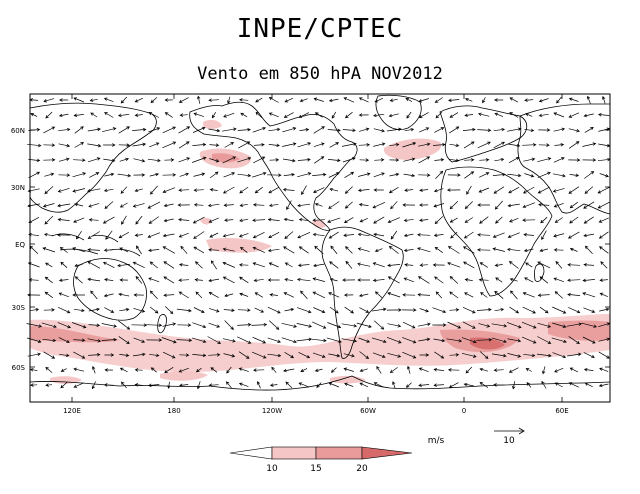 Image resolution: width=640 pixels, height=494 pixels. Describe the element at coordinates (272, 411) in the screenshot. I see `lon-label: 120W` at that location.